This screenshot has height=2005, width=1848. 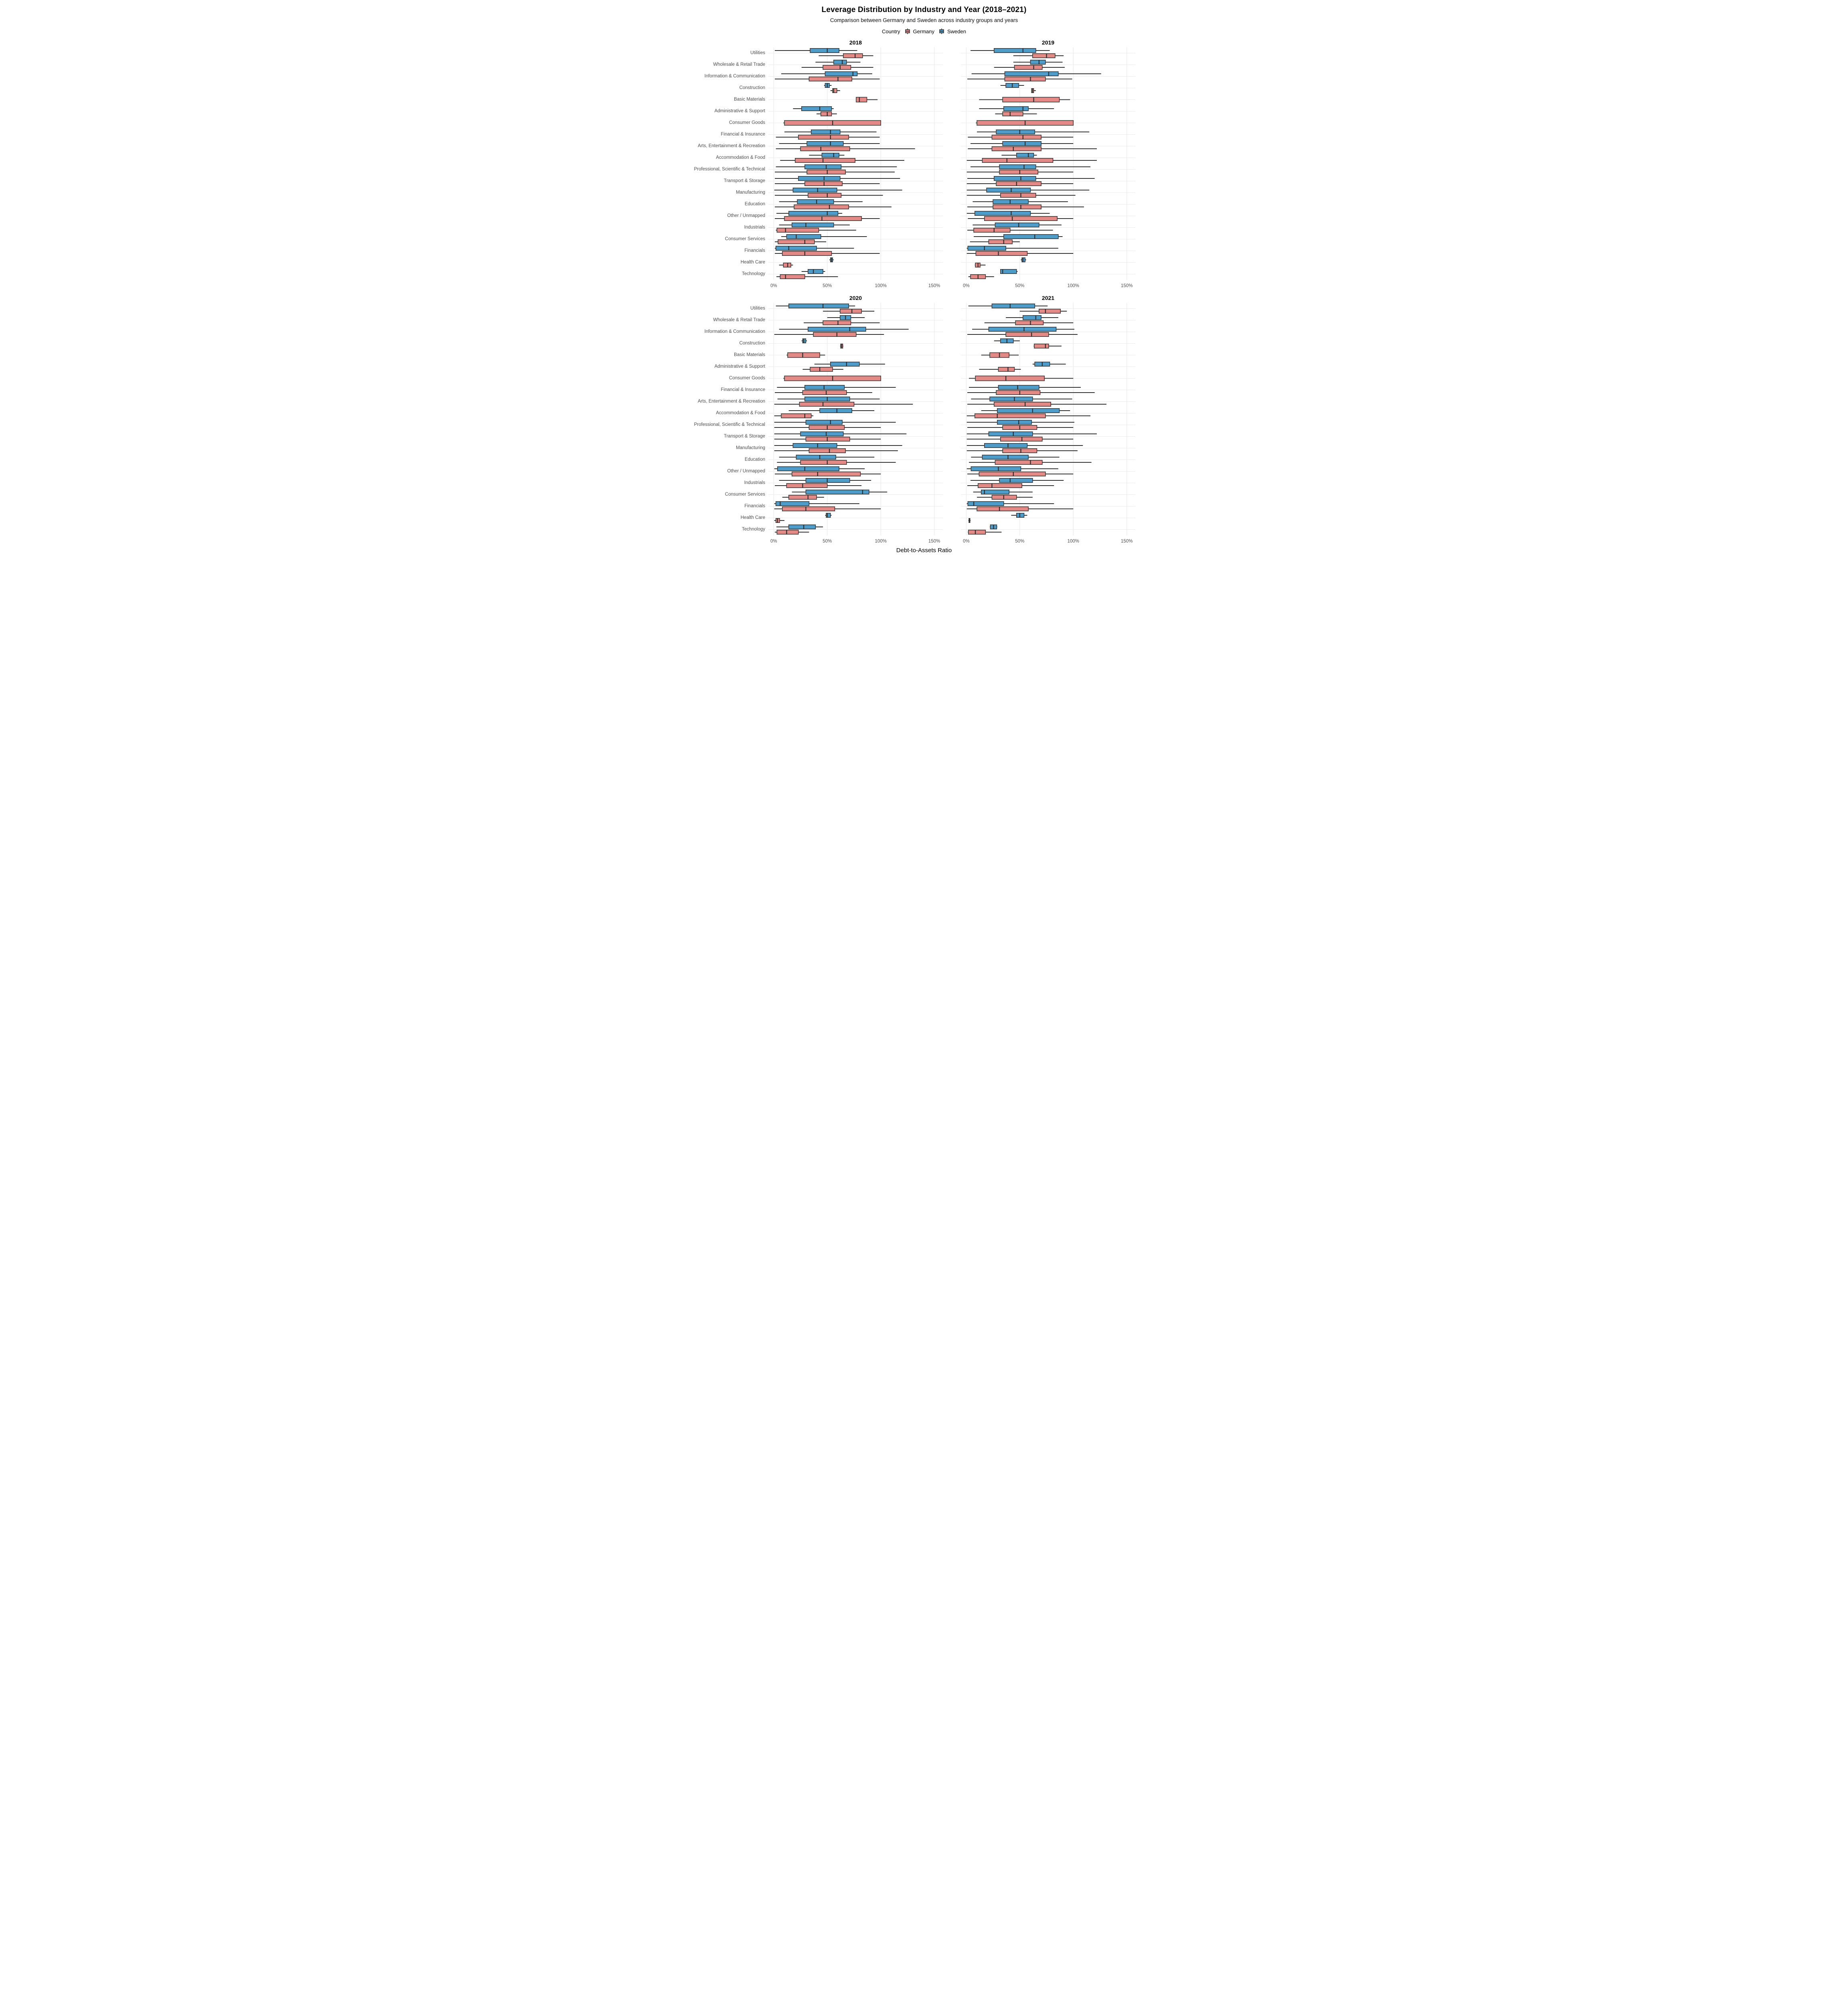 I want to click on panel-title-2018: 2018, so click(x=855, y=43).